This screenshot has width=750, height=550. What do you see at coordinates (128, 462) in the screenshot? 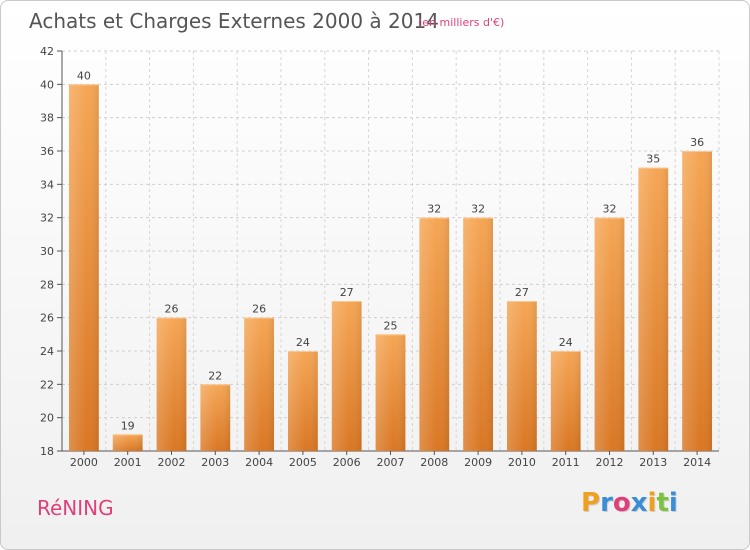
I see `x-tick-label: 2001` at bounding box center [128, 462].